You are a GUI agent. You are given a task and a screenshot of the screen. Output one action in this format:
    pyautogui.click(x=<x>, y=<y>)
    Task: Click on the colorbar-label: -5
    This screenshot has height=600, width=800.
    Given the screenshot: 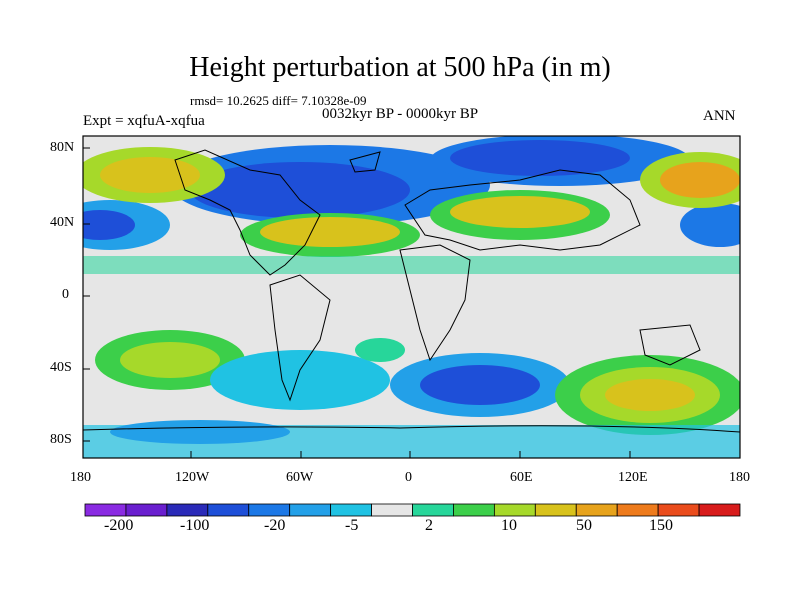 What is the action you would take?
    pyautogui.click(x=352, y=525)
    